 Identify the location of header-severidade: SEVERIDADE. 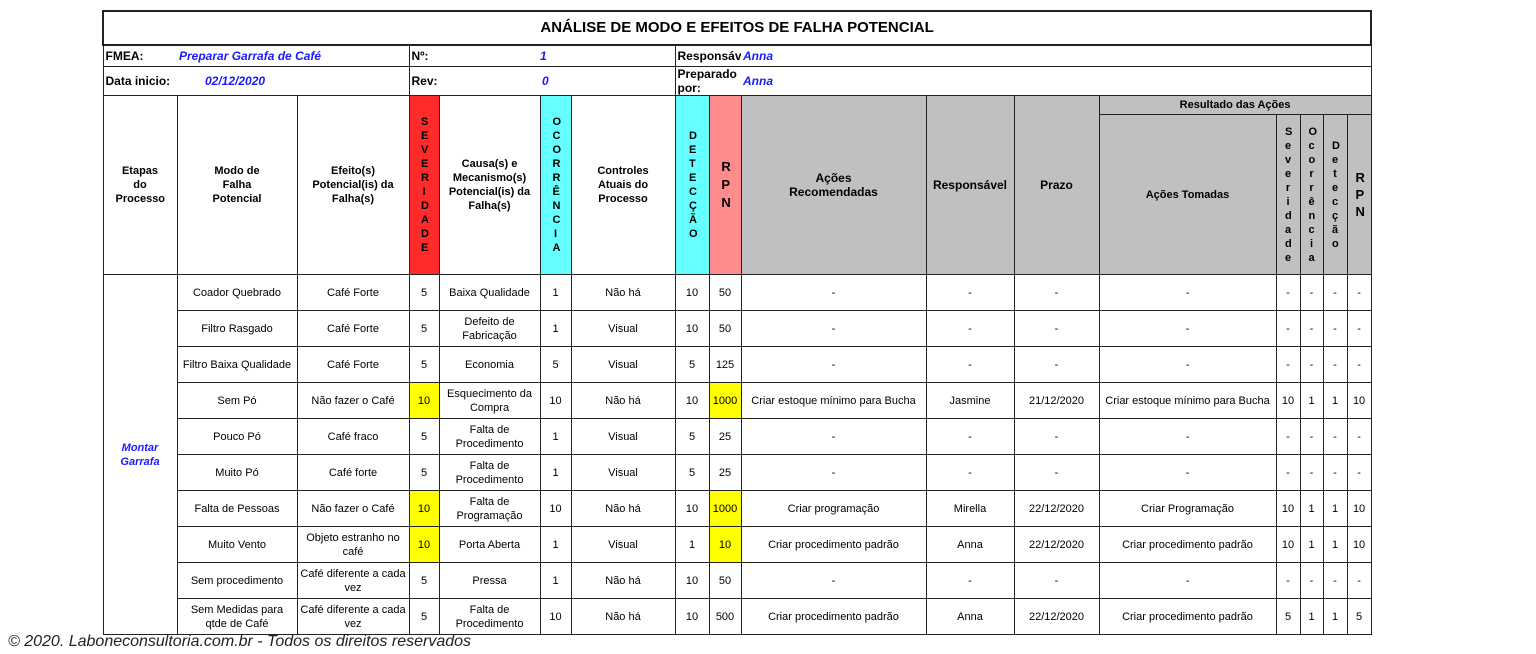
(424, 185).